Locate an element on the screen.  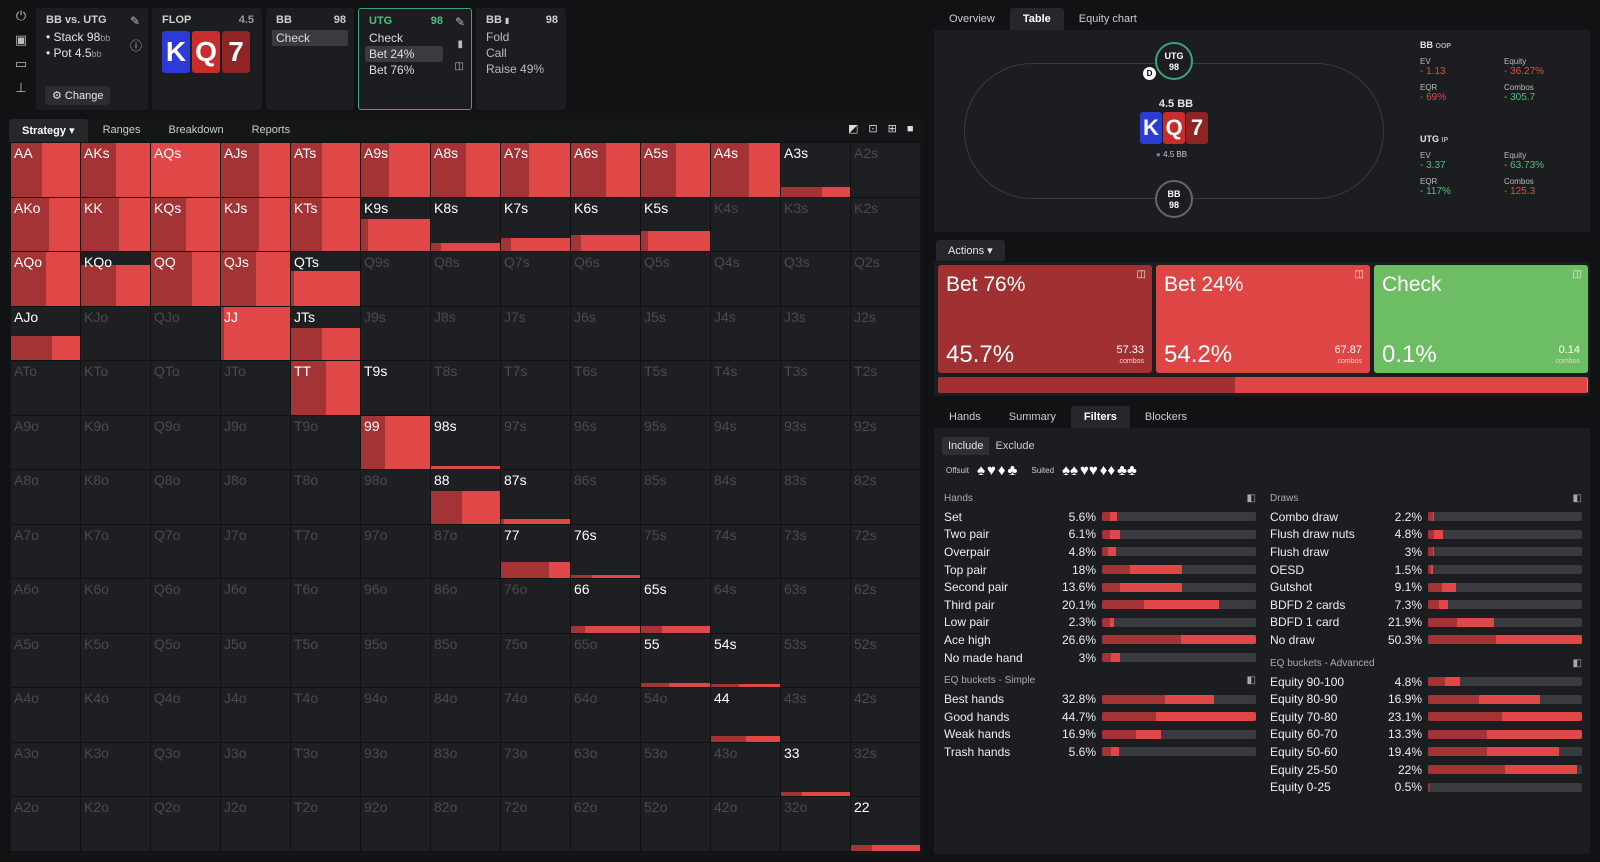
hand-cell-73s: 73s is located at coordinates (816, 551).